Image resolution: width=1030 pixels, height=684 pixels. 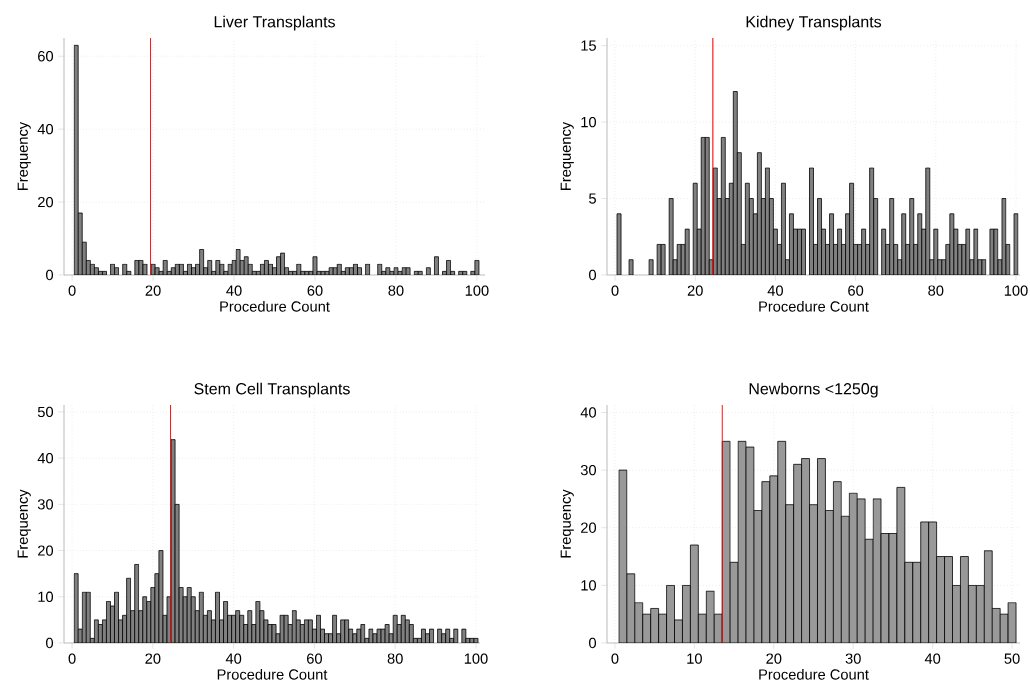 What do you see at coordinates (272, 390) in the screenshot?
I see `chart-title: Stem Cell Transplants` at bounding box center [272, 390].